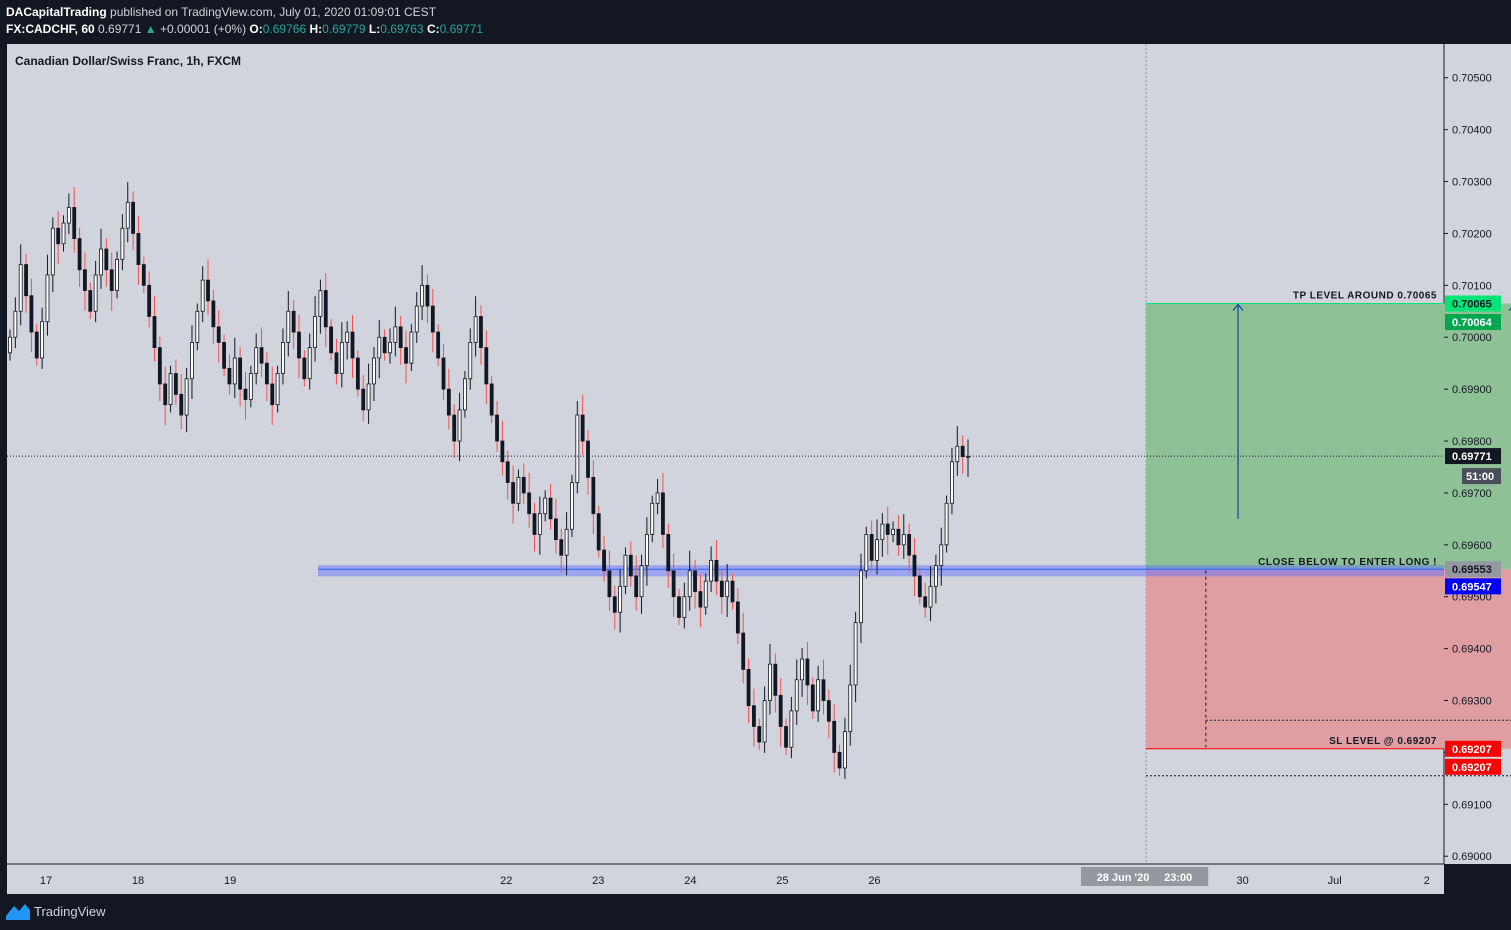 This screenshot has width=1511, height=930. Describe the element at coordinates (1123, 878) in the screenshot. I see `range-date-label: 28 Jun '20` at that location.